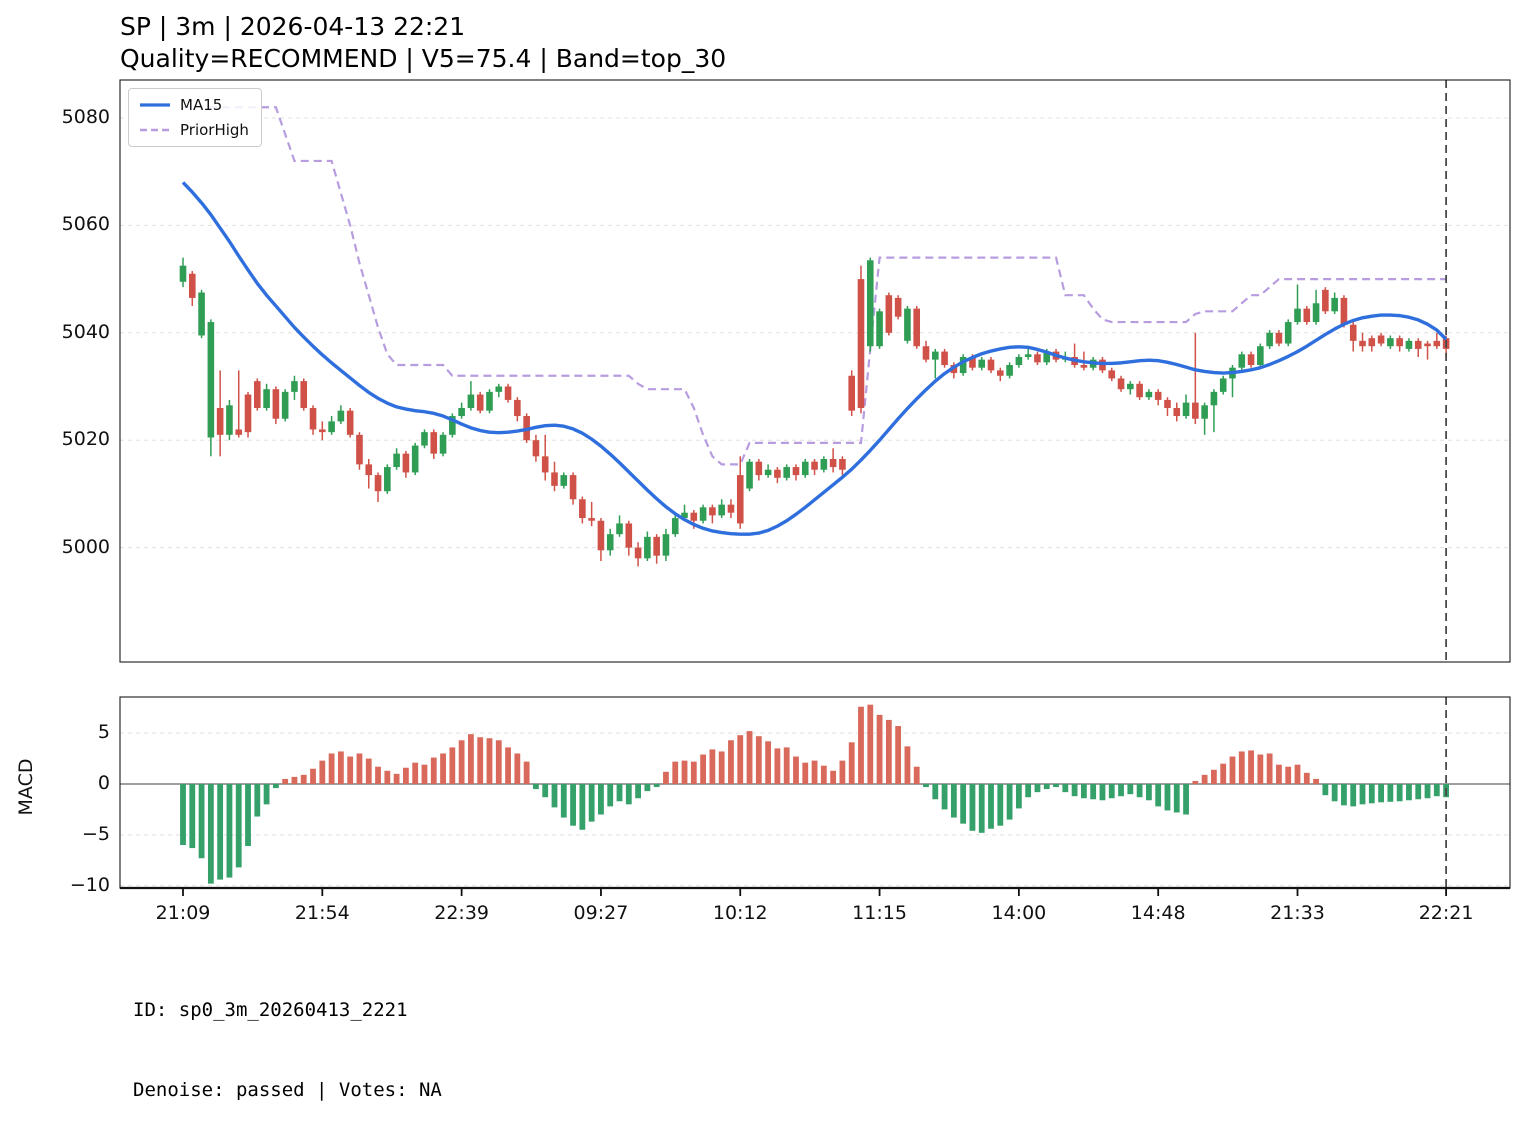 Image resolution: width=1527 pixels, height=1143 pixels. Describe the element at coordinates (270, 1009) in the screenshot. I see `footer-line-id: ID: sp0_3m_20260413_2221` at that location.